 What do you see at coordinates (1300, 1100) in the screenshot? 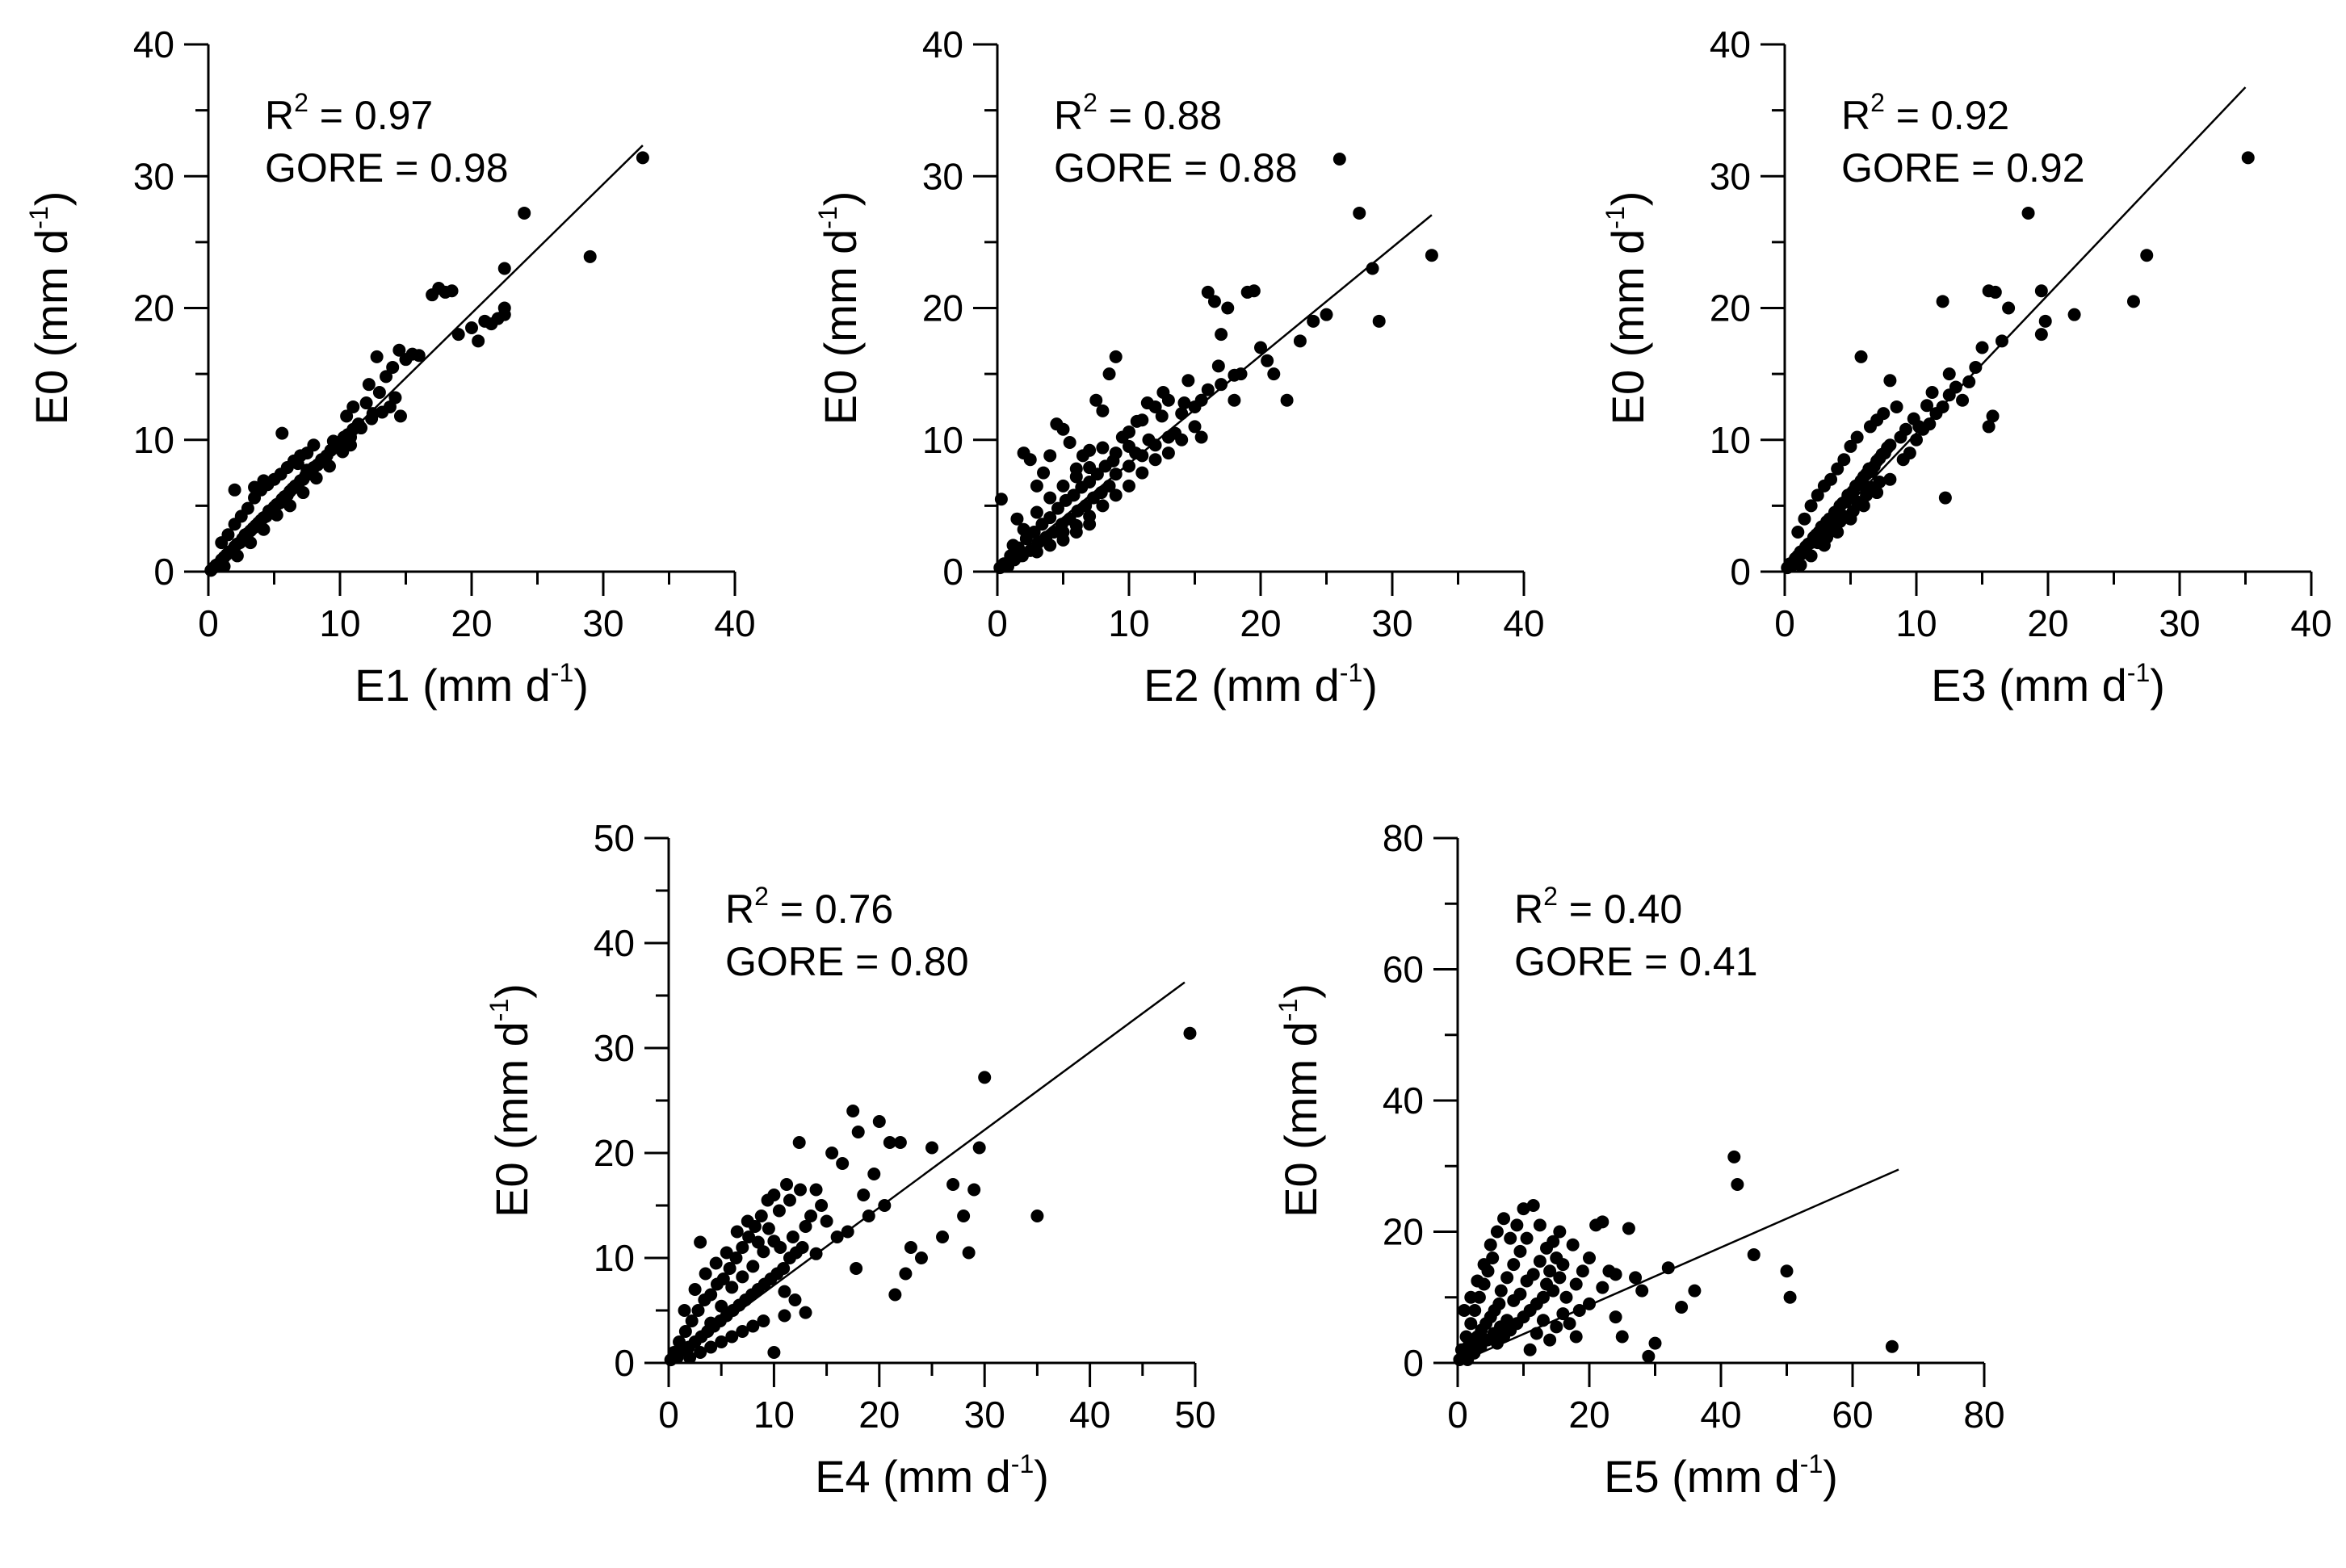
I see `y-axis-label: E0 (mm d-1)` at bounding box center [1300, 1100].